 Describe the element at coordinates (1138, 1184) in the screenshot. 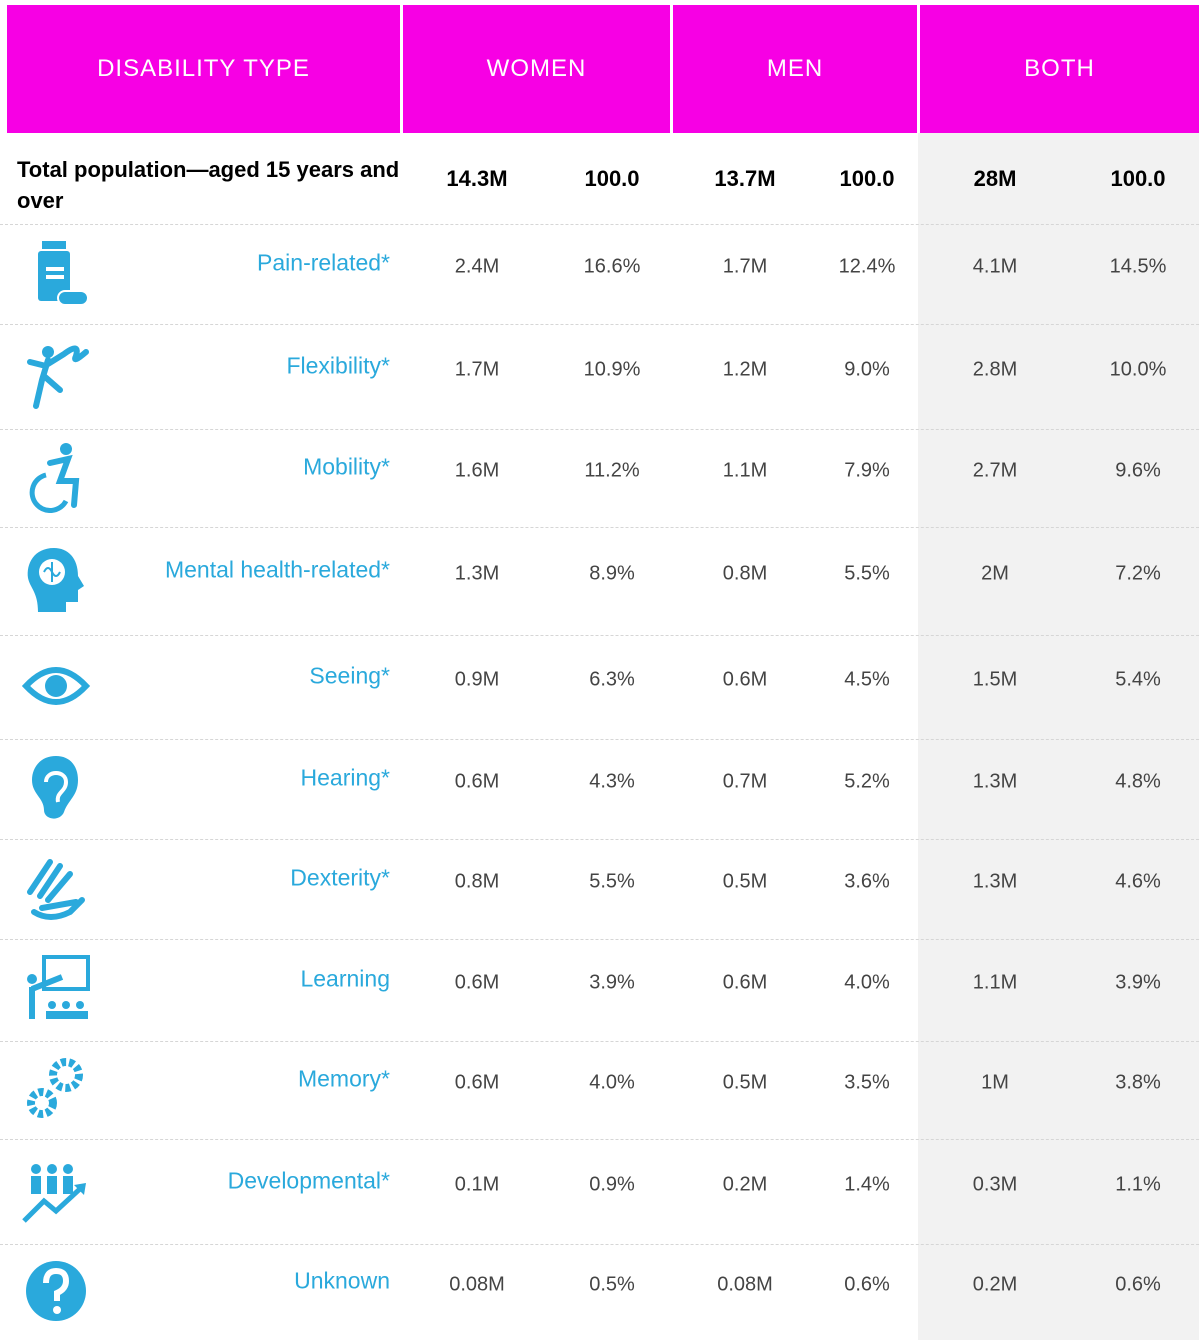

I see `cell-value: 1.1%` at that location.